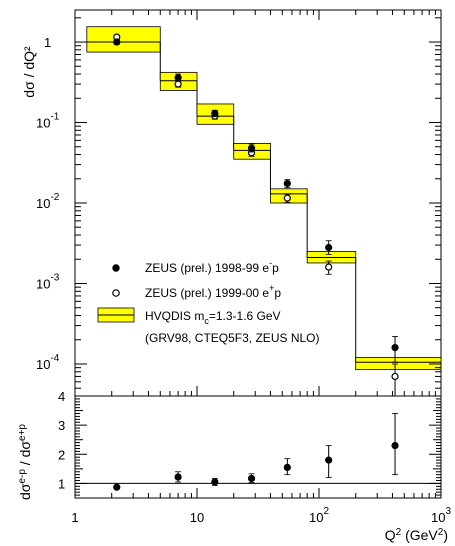  What do you see at coordinates (256, 452) in the screenshot?
I see `ratio-data-points` at bounding box center [256, 452].